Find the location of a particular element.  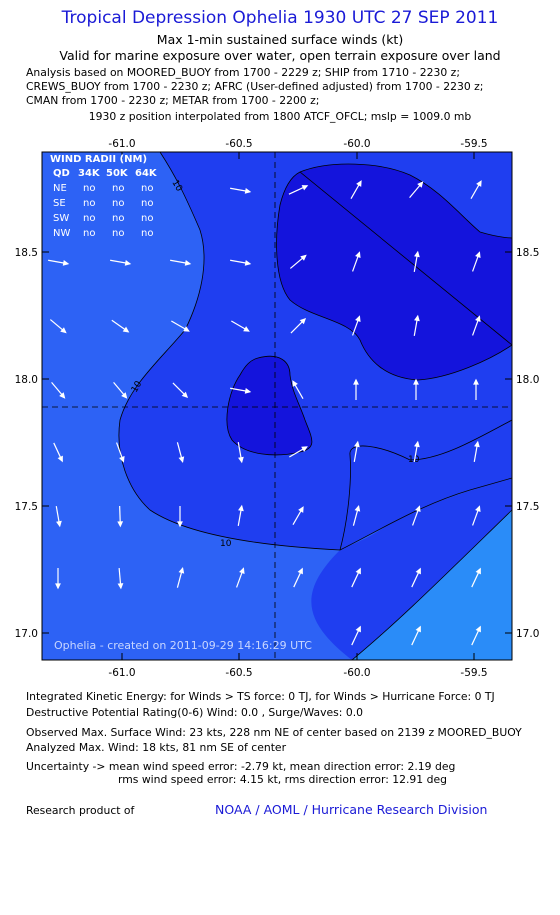

x-tick-label-top: -60.0 is located at coordinates (356, 144).